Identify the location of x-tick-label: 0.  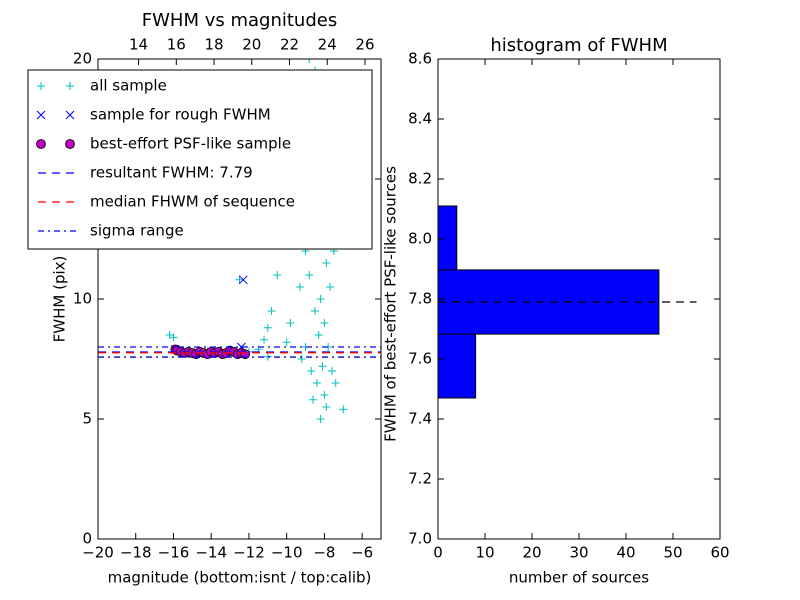
(438, 553).